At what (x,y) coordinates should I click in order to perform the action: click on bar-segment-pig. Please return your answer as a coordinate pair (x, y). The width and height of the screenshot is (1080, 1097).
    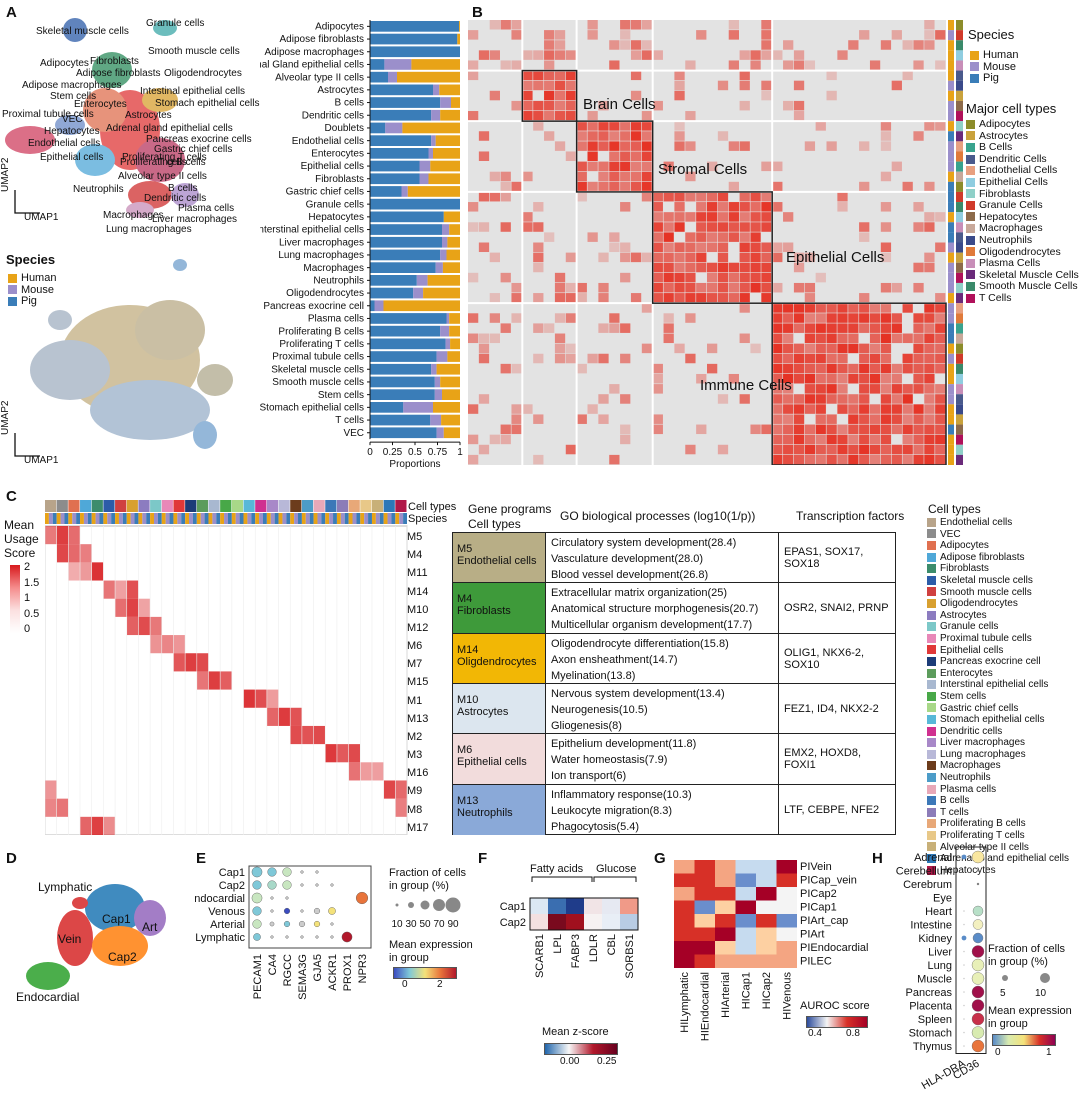
    Looking at the image, I should click on (401, 369).